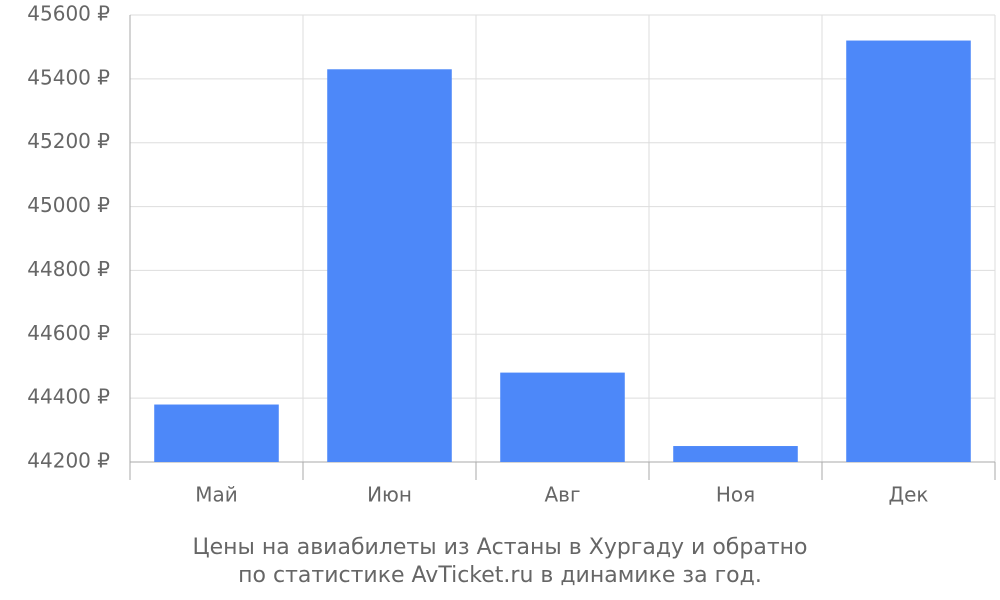 The width and height of the screenshot is (1000, 600). Describe the element at coordinates (216, 495) in the screenshot. I see `x-tick-label: Май` at that location.